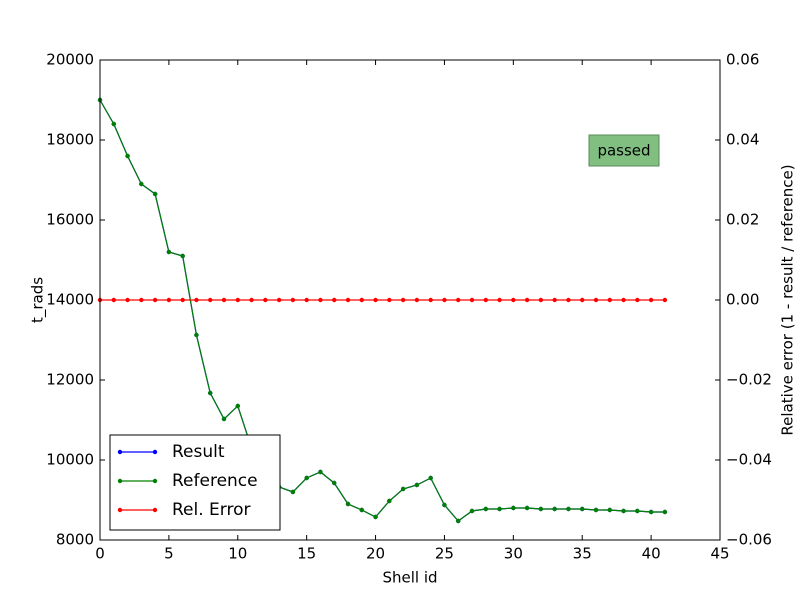  What do you see at coordinates (306, 554) in the screenshot?
I see `x-tick-label: 15` at bounding box center [306, 554].